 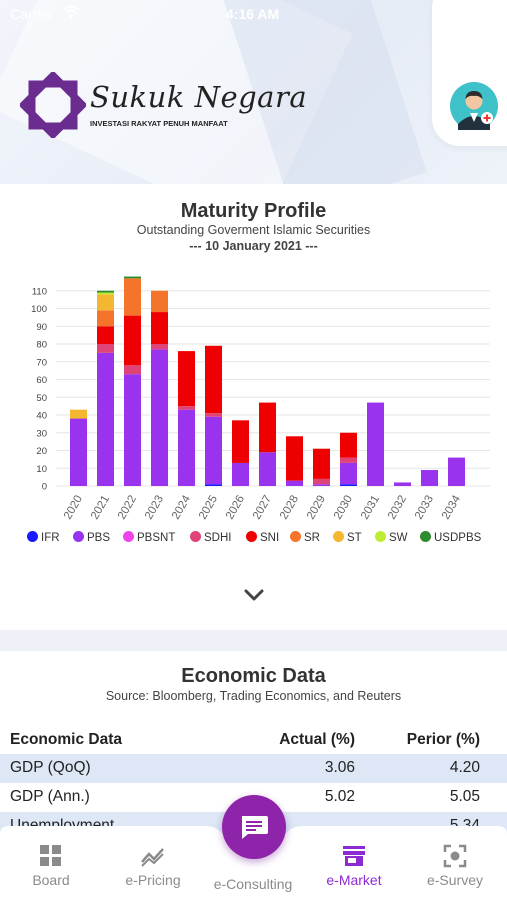 I want to click on clock: 4:16 AM, so click(x=253, y=14).